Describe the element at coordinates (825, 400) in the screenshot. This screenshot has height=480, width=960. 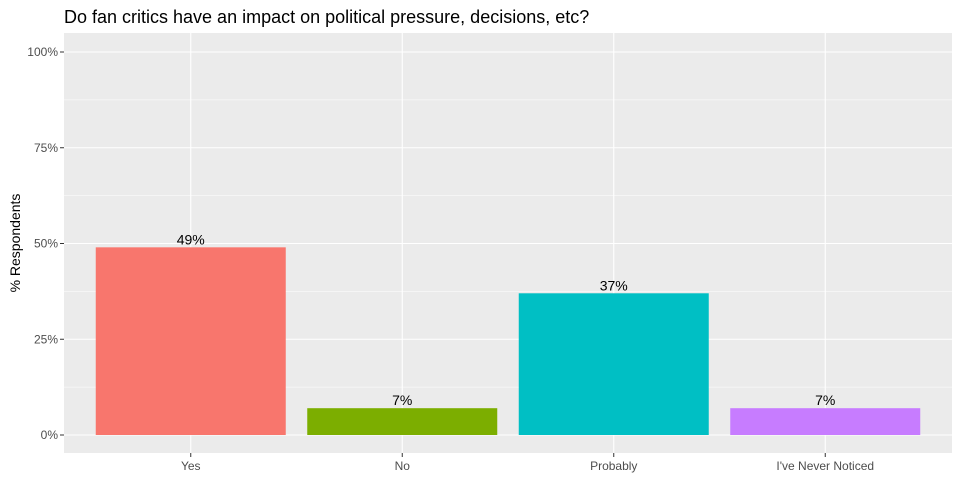
I see `data-label-3: 7%` at that location.